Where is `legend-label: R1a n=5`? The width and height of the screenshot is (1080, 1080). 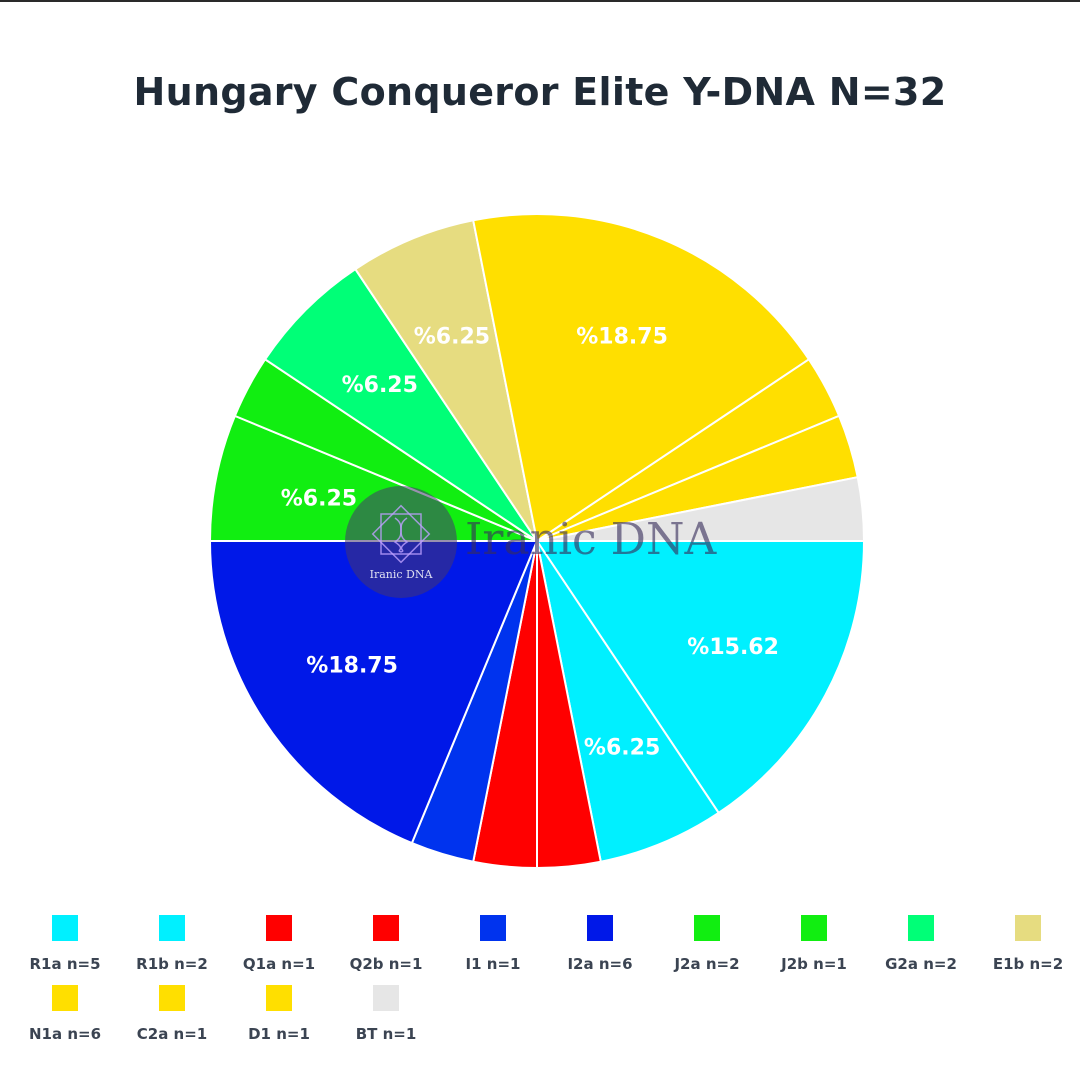
legend-label: R1a n=5 is located at coordinates (65, 964).